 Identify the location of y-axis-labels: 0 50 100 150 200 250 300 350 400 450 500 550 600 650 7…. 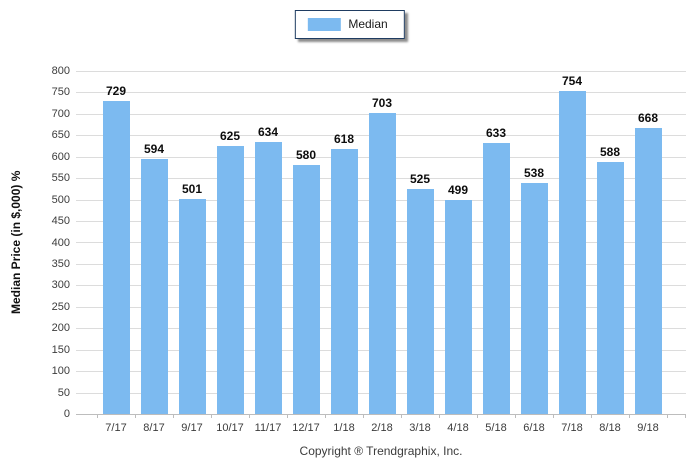
(46, 242).